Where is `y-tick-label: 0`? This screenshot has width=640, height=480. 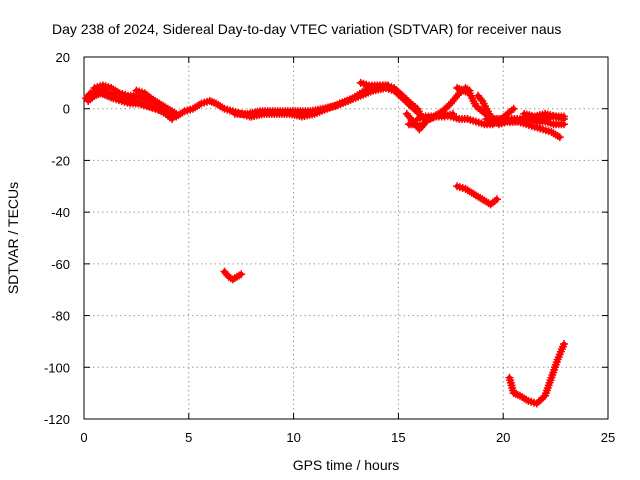 y-tick-label: 0 is located at coordinates (66, 109).